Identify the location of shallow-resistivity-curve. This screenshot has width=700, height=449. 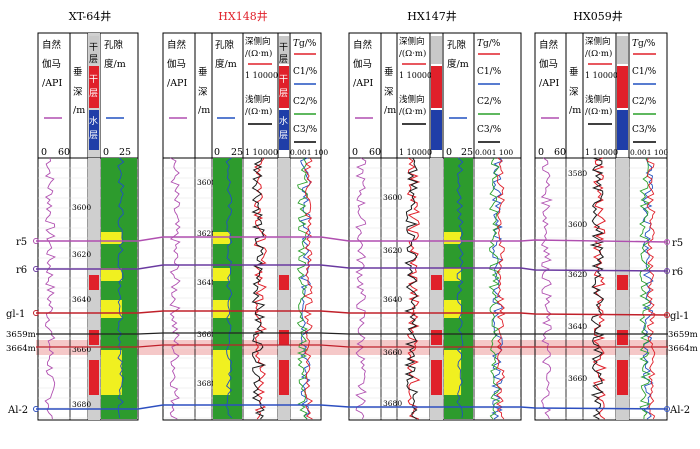
(597, 288).